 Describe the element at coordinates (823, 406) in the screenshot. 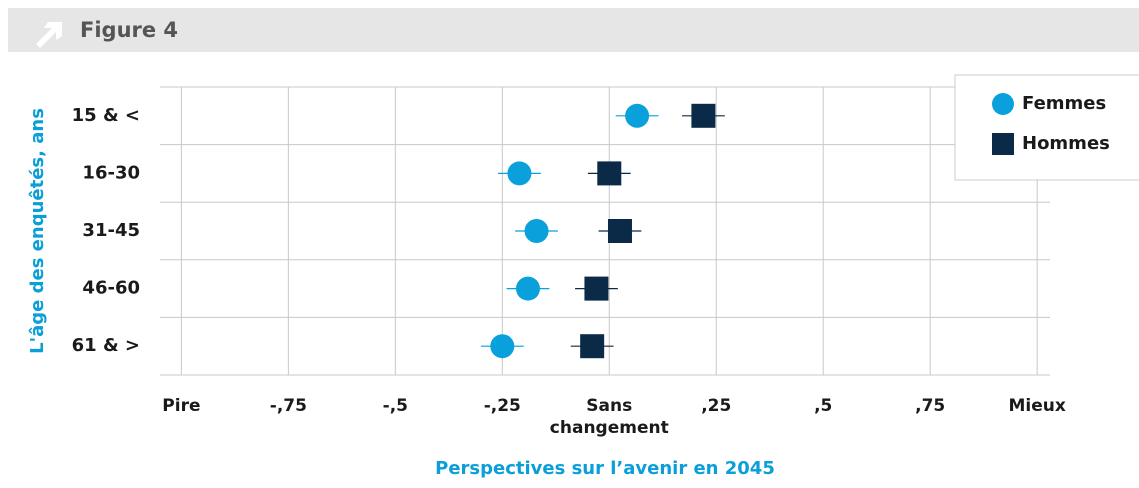

I see `x-tick-label: ,5` at that location.